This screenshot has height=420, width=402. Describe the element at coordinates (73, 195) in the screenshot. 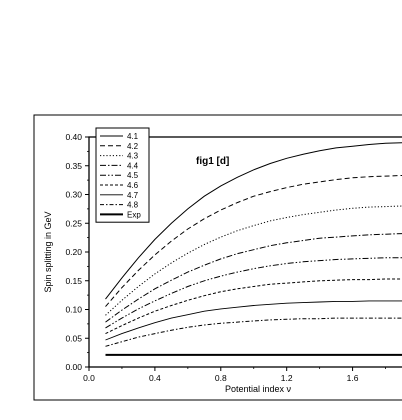

I see `y-tick-label: 0.30` at that location.